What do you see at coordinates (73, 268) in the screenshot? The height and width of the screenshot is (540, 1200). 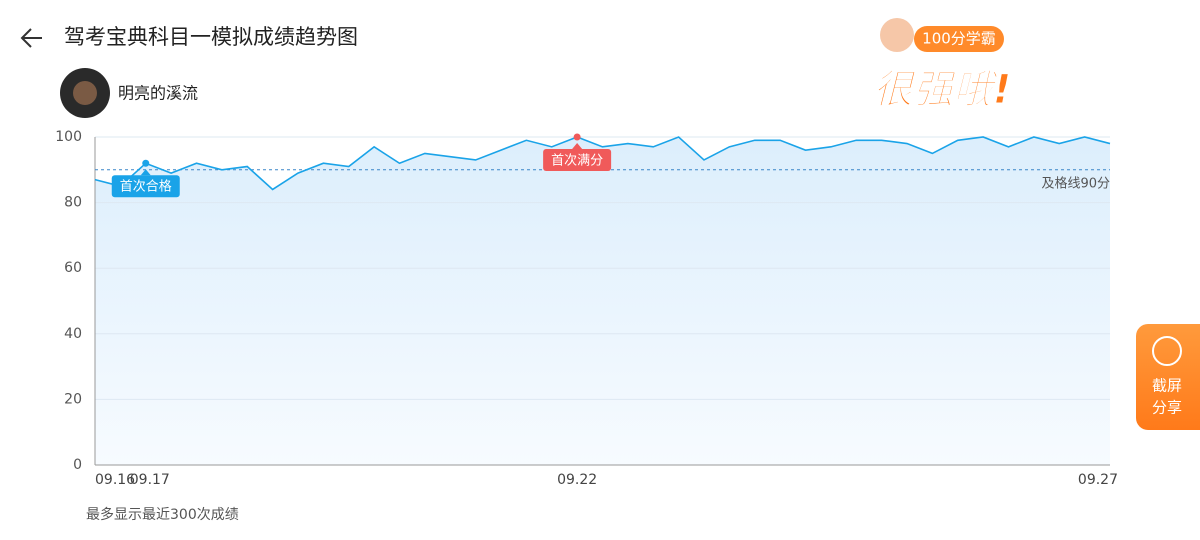 I see `y-tick-label: 60` at bounding box center [73, 268].